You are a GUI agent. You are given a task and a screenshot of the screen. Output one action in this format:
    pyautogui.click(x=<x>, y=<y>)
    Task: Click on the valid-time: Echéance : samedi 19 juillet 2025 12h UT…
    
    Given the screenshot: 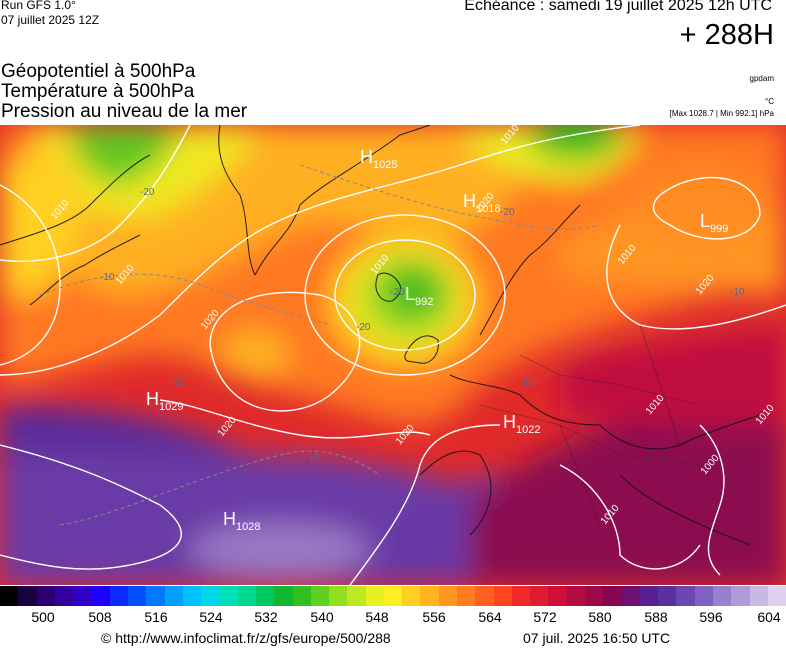 What is the action you would take?
    pyautogui.click(x=618, y=7)
    